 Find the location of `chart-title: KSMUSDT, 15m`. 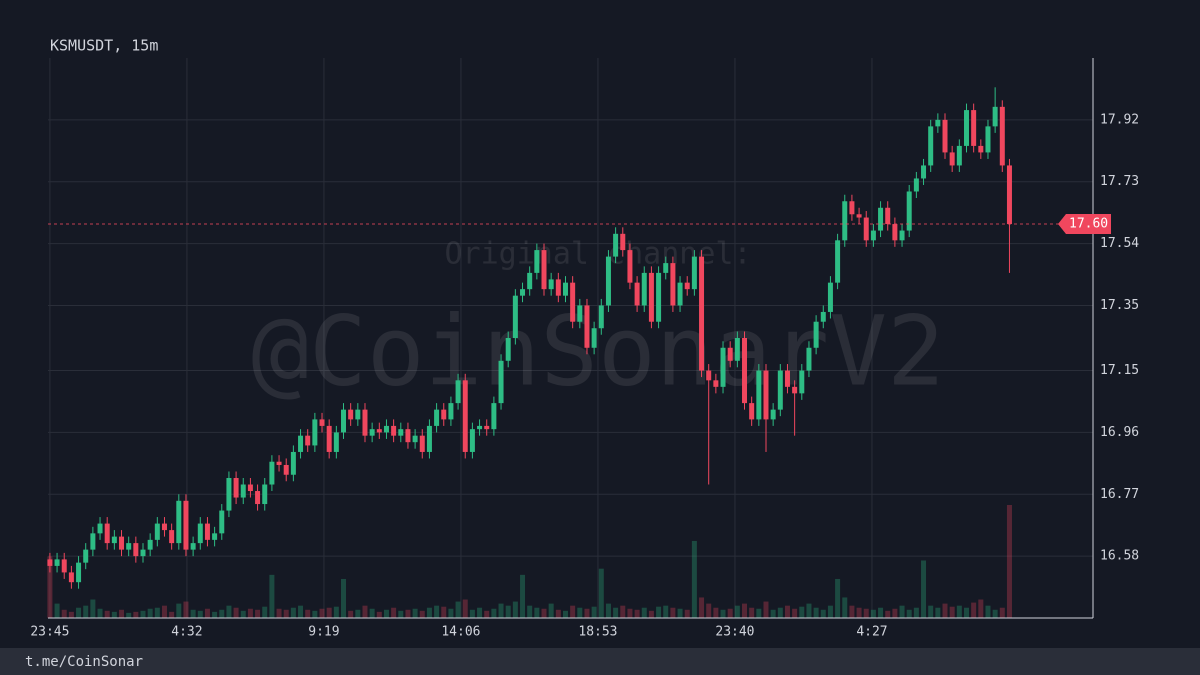

chart-title: KSMUSDT, 15m is located at coordinates (104, 46).